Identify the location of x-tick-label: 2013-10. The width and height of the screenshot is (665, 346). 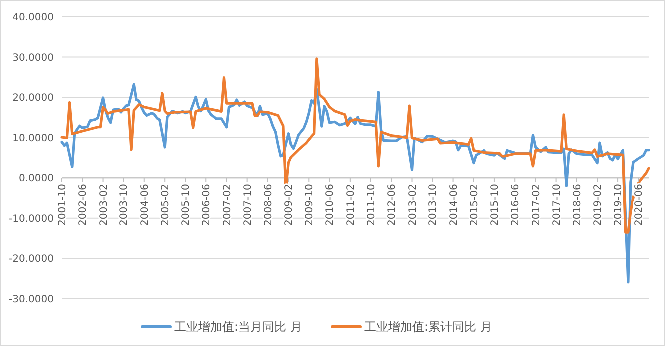
(434, 205).